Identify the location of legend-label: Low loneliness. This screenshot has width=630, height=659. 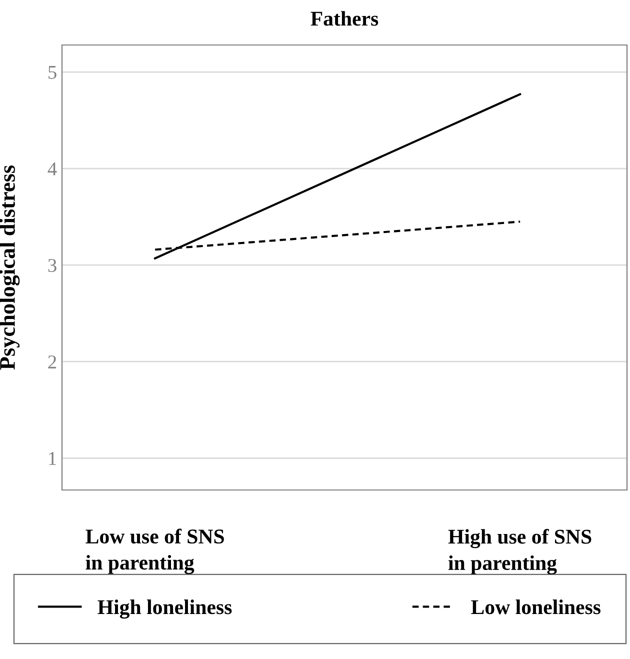
(535, 607).